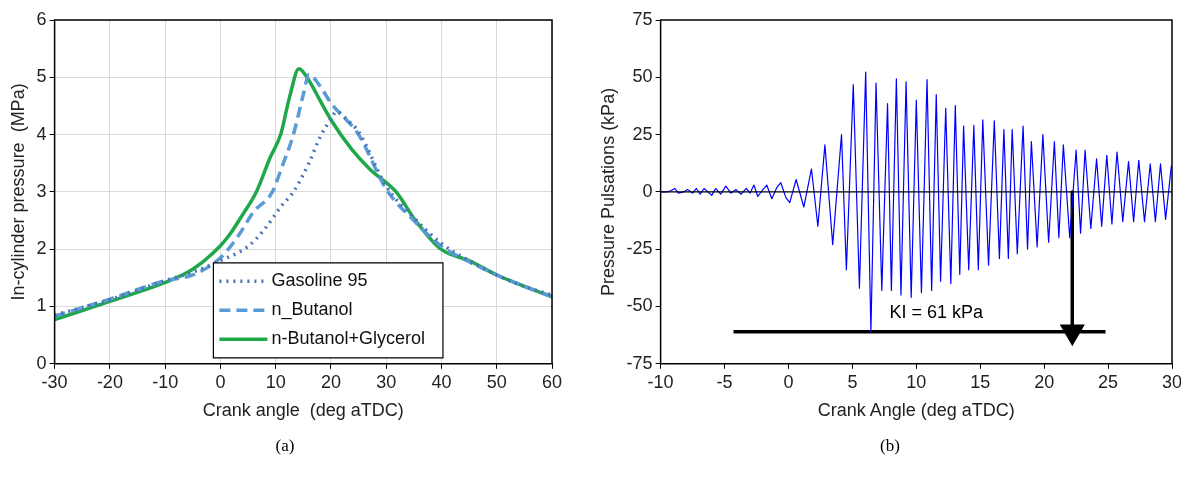  What do you see at coordinates (41, 248) in the screenshot?
I see `y-tick-label: 2` at bounding box center [41, 248].